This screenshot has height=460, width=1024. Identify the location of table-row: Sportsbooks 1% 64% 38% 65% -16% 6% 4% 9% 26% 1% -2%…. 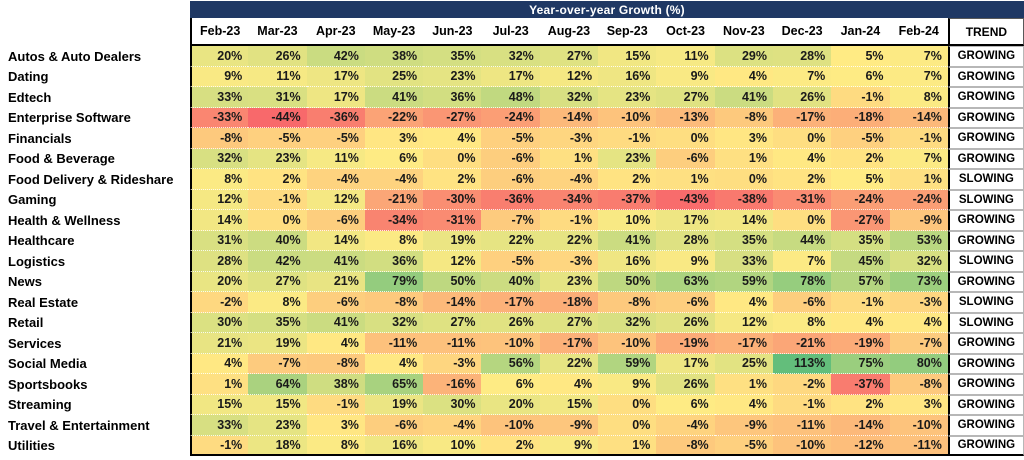
(512, 384).